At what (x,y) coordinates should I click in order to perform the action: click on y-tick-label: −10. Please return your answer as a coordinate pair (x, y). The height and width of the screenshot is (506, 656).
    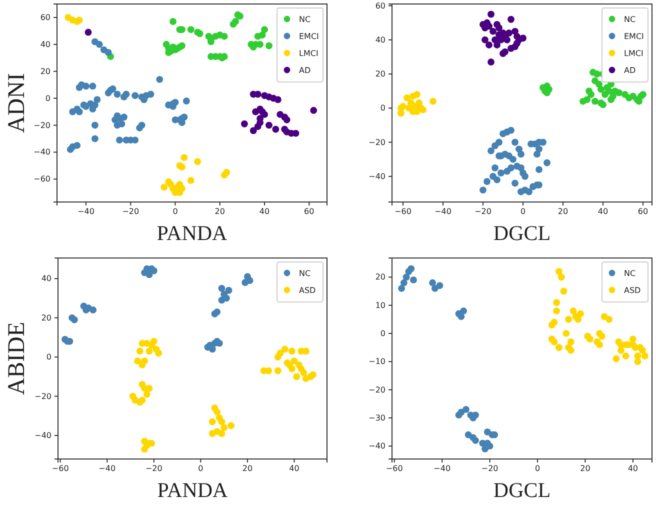
    Looking at the image, I should click on (377, 361).